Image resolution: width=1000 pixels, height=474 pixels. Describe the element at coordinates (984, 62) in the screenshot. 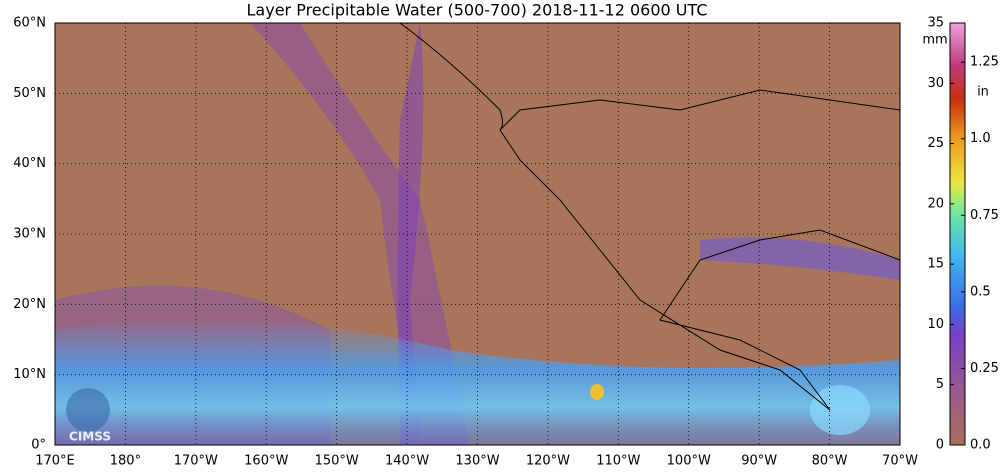

I see `in-tick-label: 1.25` at that location.